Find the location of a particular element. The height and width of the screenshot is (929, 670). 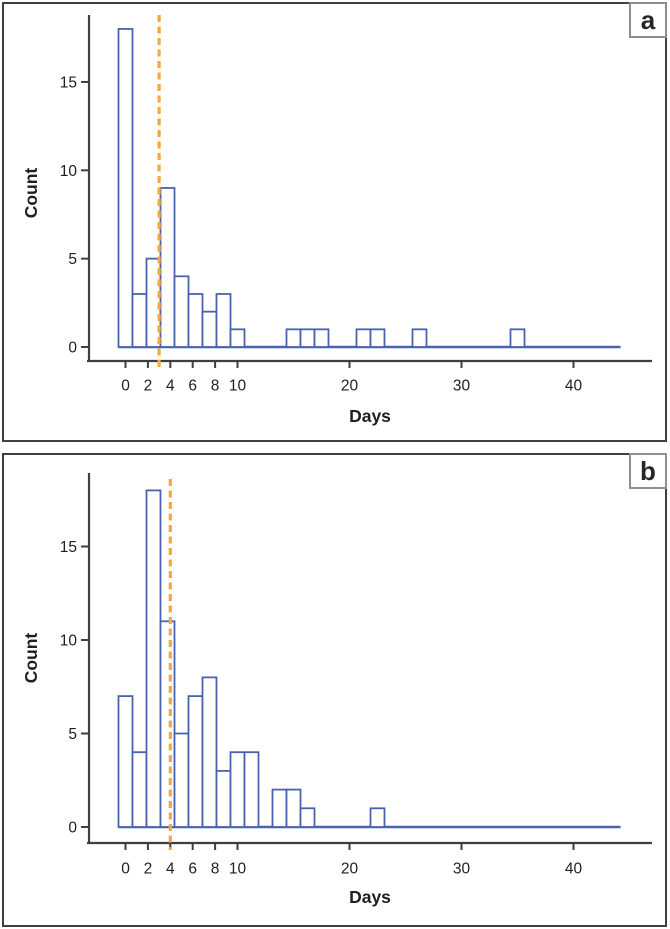

panel-b-letter: b is located at coordinates (648, 470).